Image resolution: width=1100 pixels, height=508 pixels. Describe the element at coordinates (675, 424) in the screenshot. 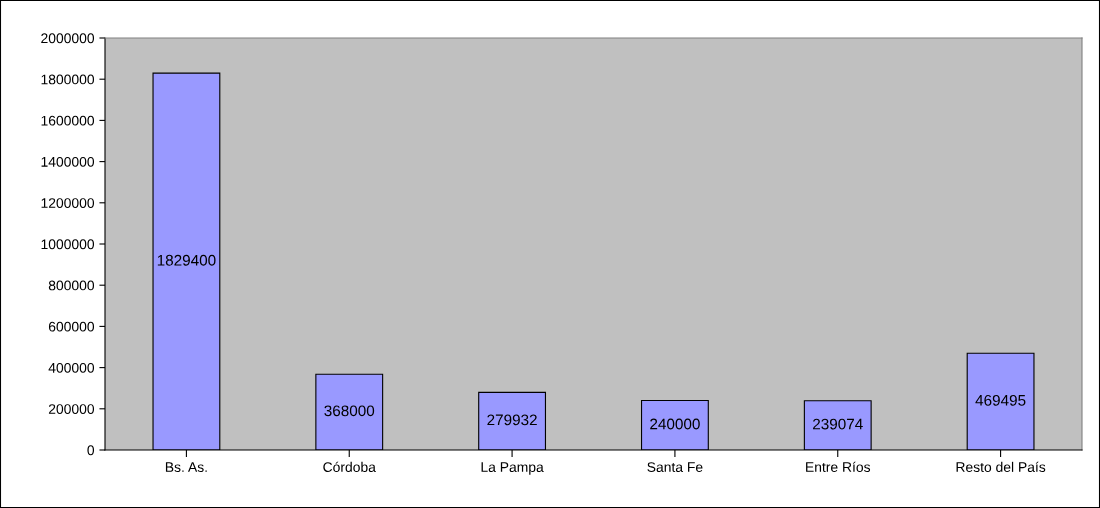

I see `data-label: 240000` at that location.